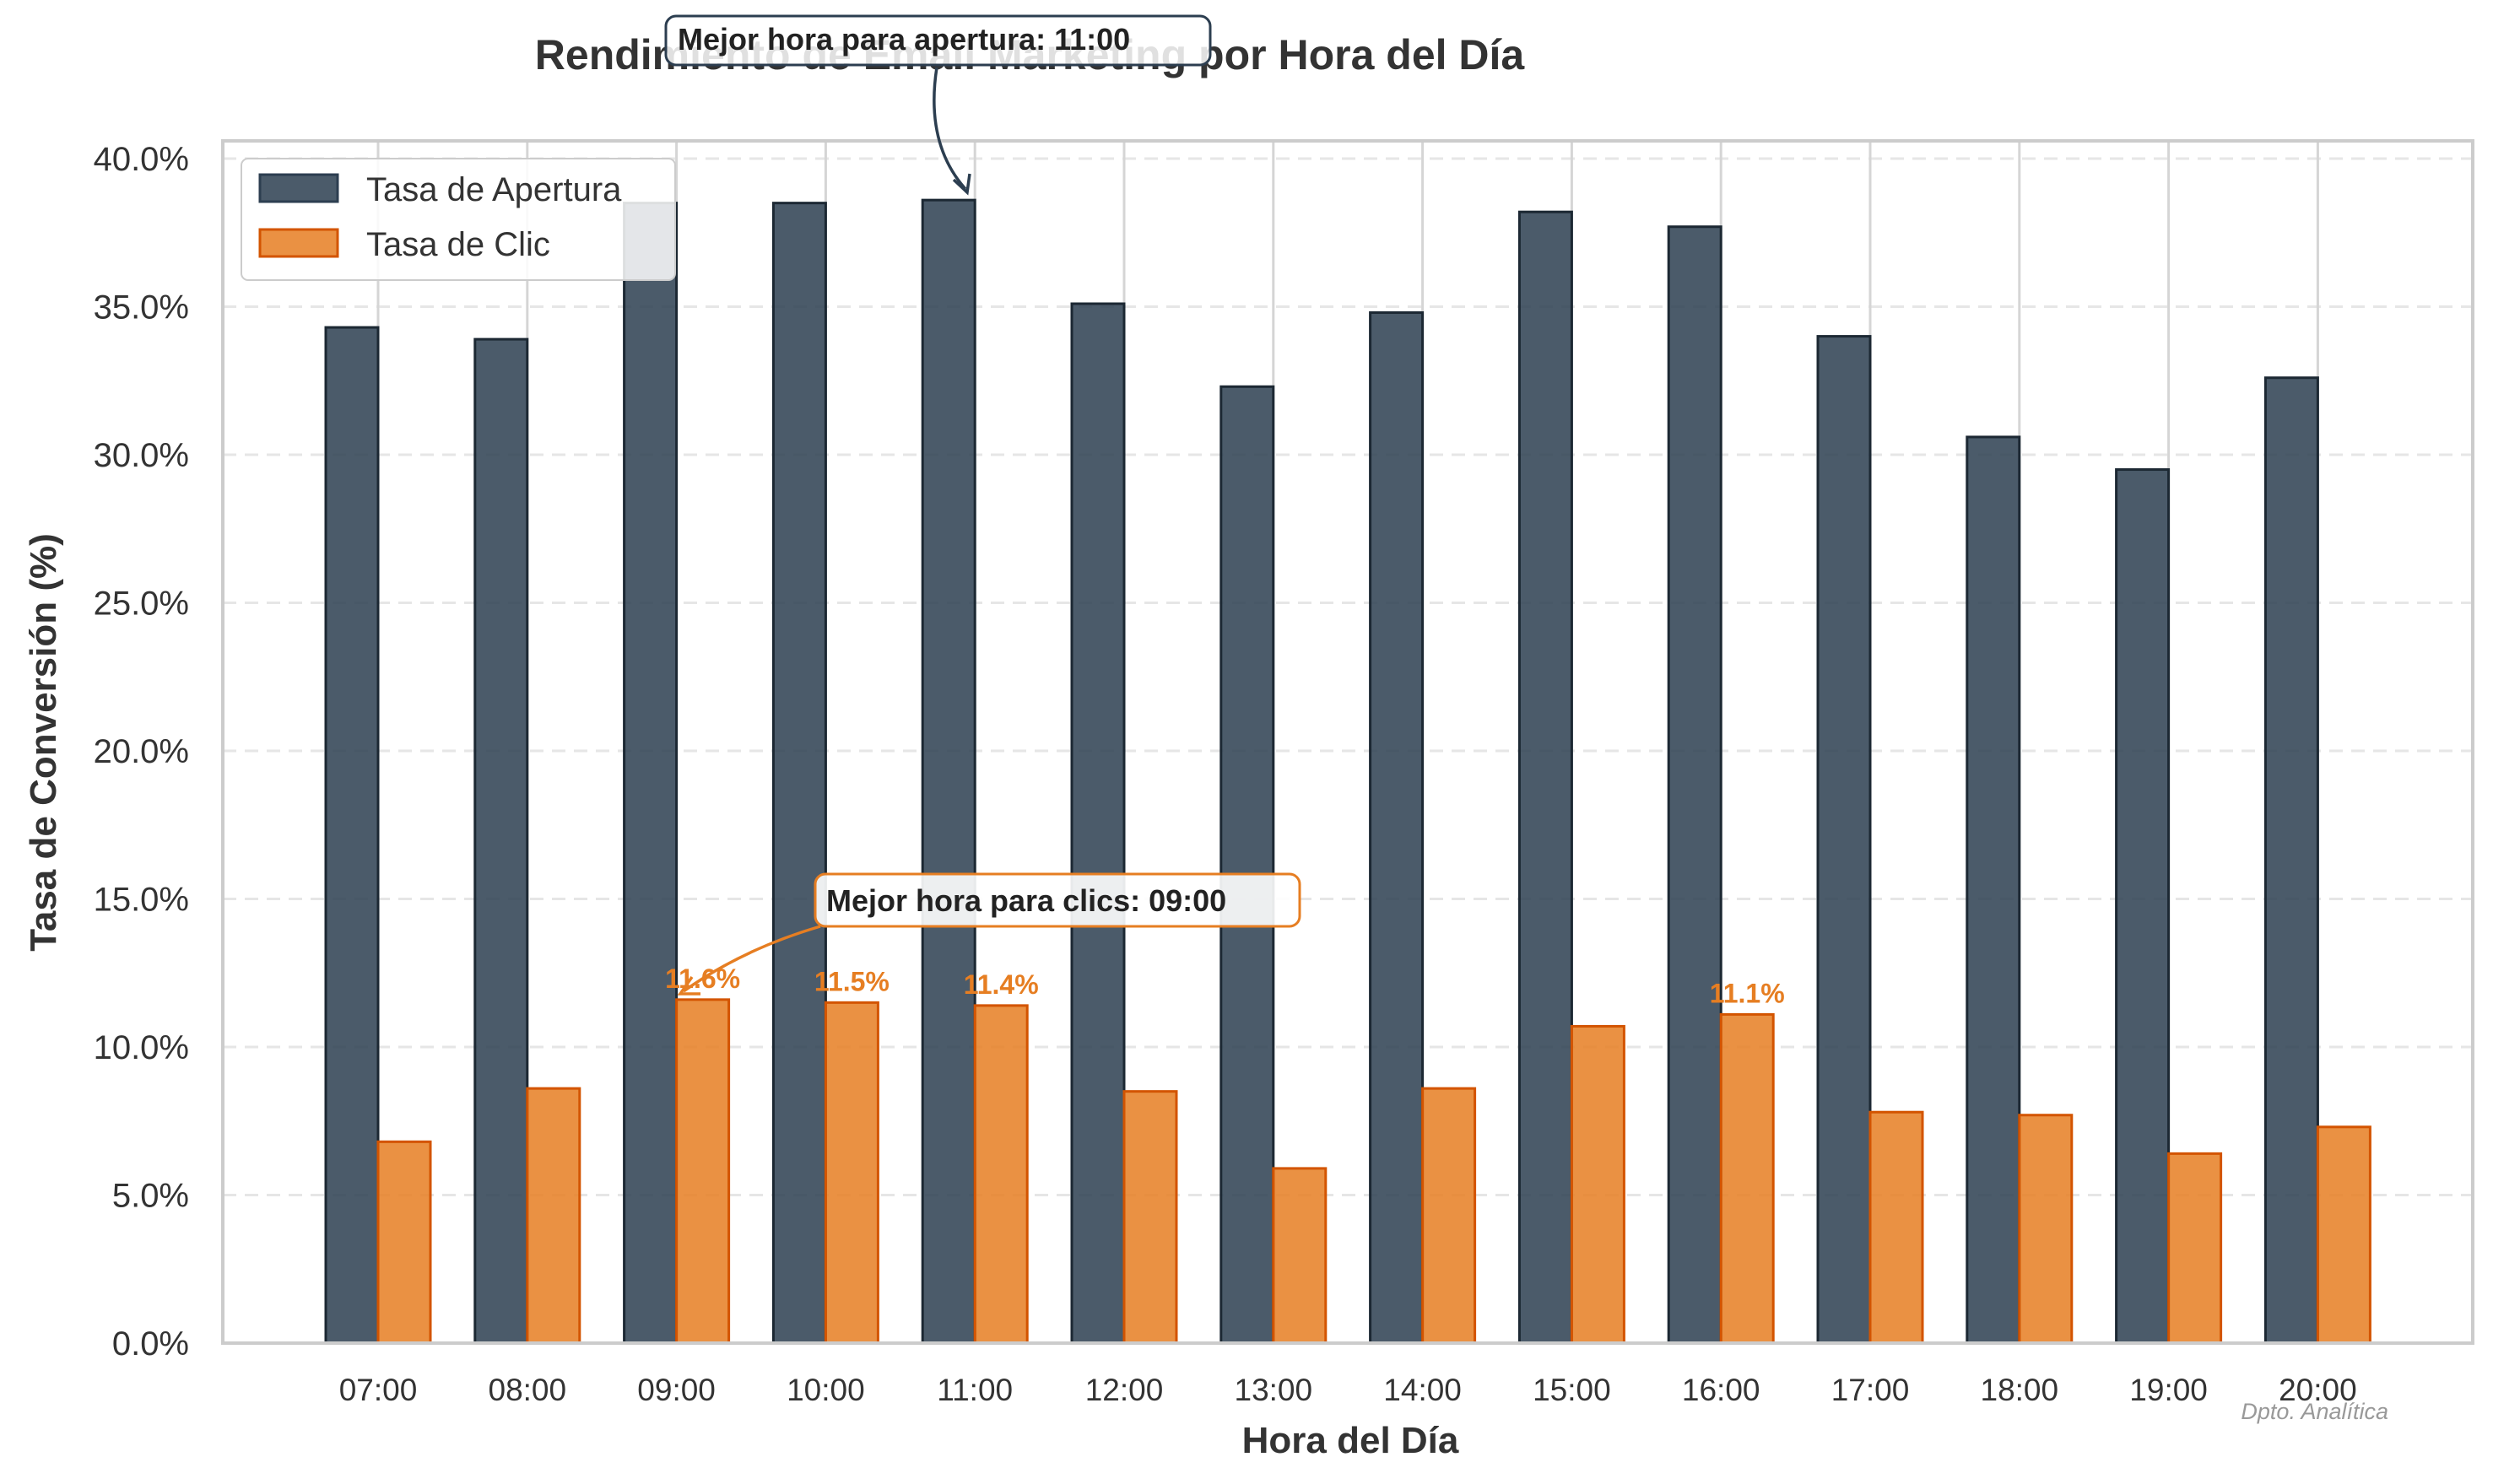  I want to click on annotation-best-open: Mejor hora para apertura: 11:00, so click(938, 105).